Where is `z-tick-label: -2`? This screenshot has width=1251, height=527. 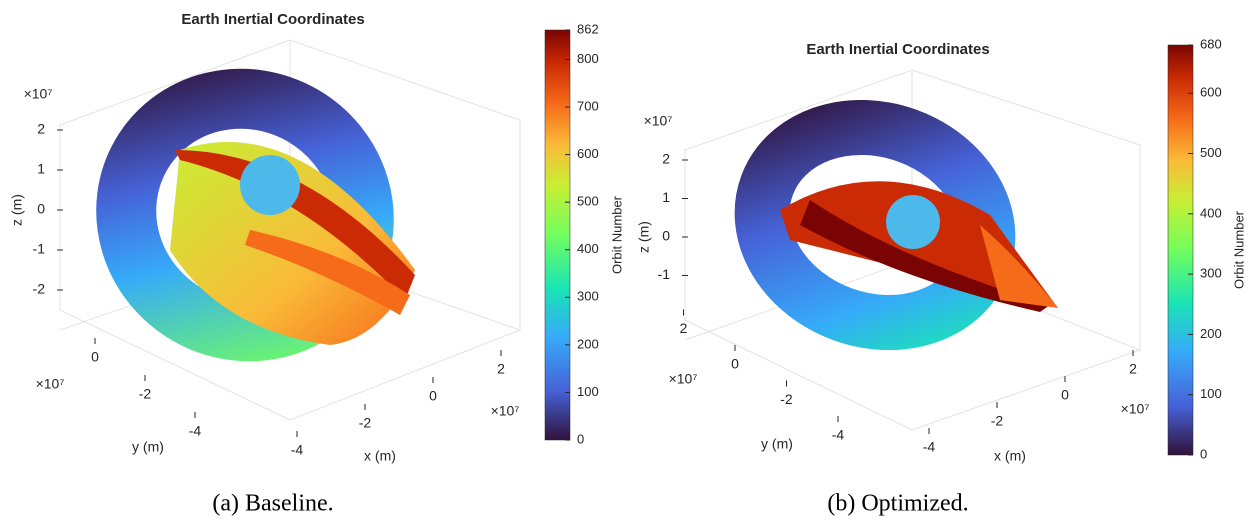 z-tick-label: -2 is located at coordinates (39, 289).